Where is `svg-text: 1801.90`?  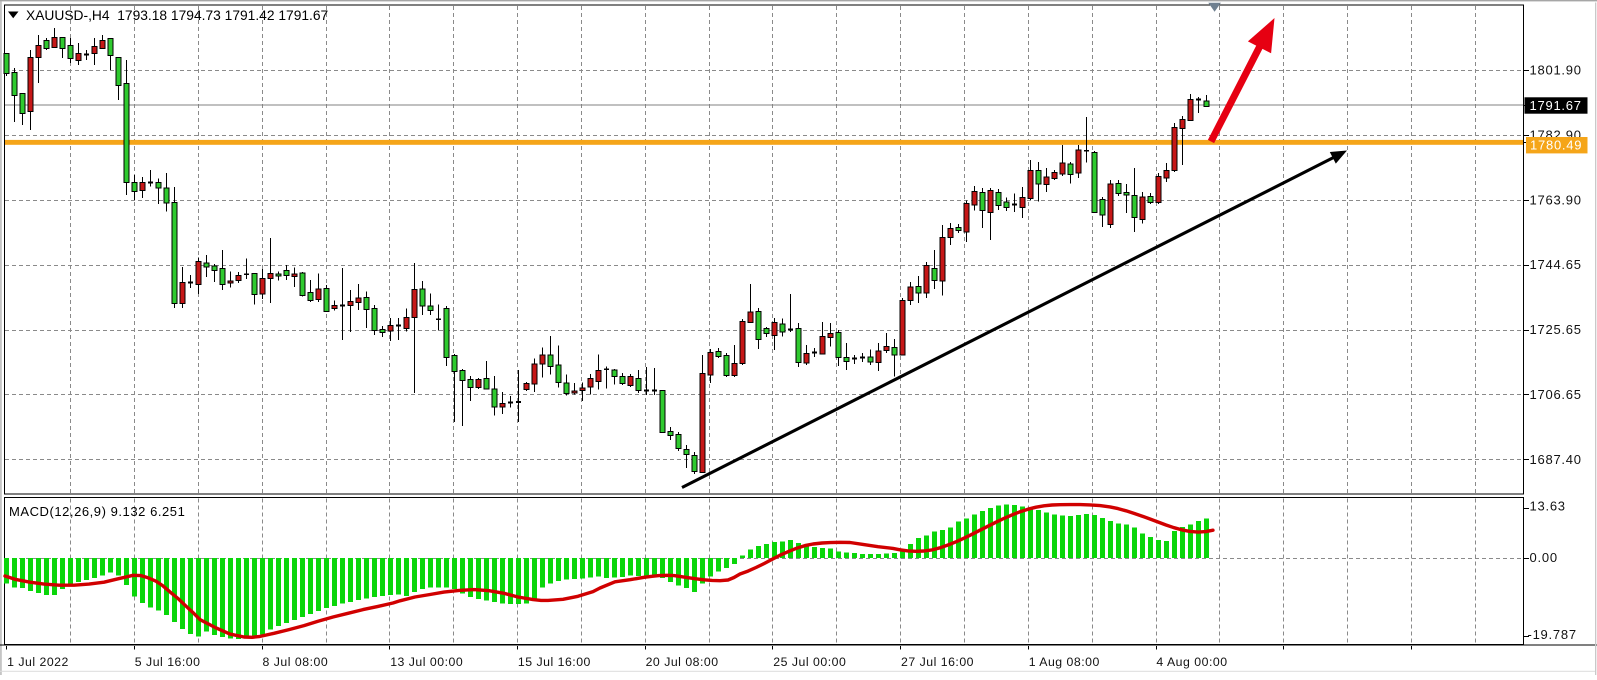
svg-text: 1801.90 is located at coordinates (1556, 70).